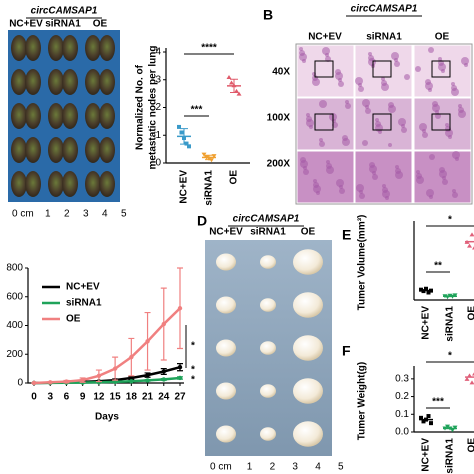 The height and width of the screenshot is (474, 474). Describe the element at coordinates (158, 79) in the screenshot. I see `y-tick-label: 3` at that location.